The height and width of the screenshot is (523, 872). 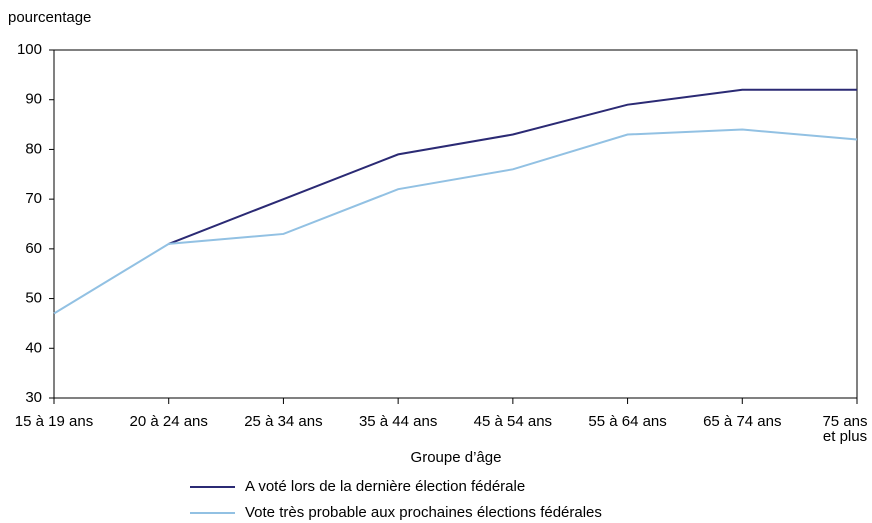 What do you see at coordinates (283, 421) in the screenshot?
I see `x-tick-label: 25 à 34 ans` at bounding box center [283, 421].